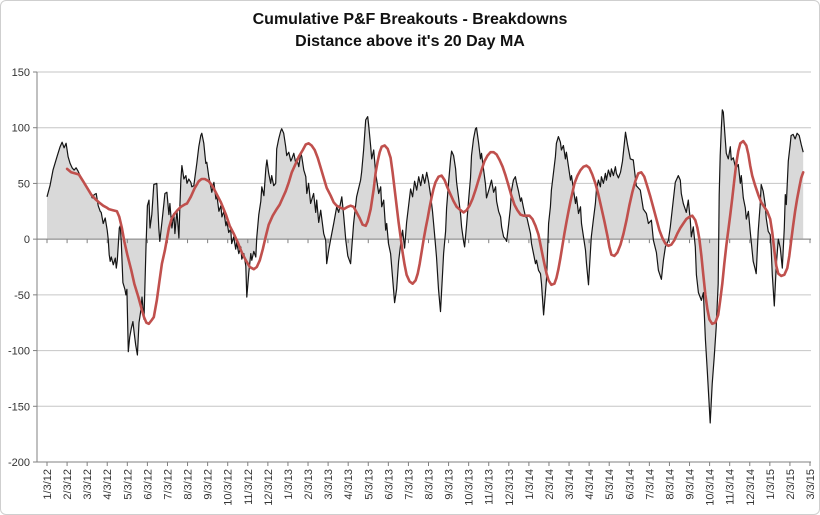  Describe the element at coordinates (510, 487) in the screenshot. I see `x-axis-label: 12/3/13` at that location.